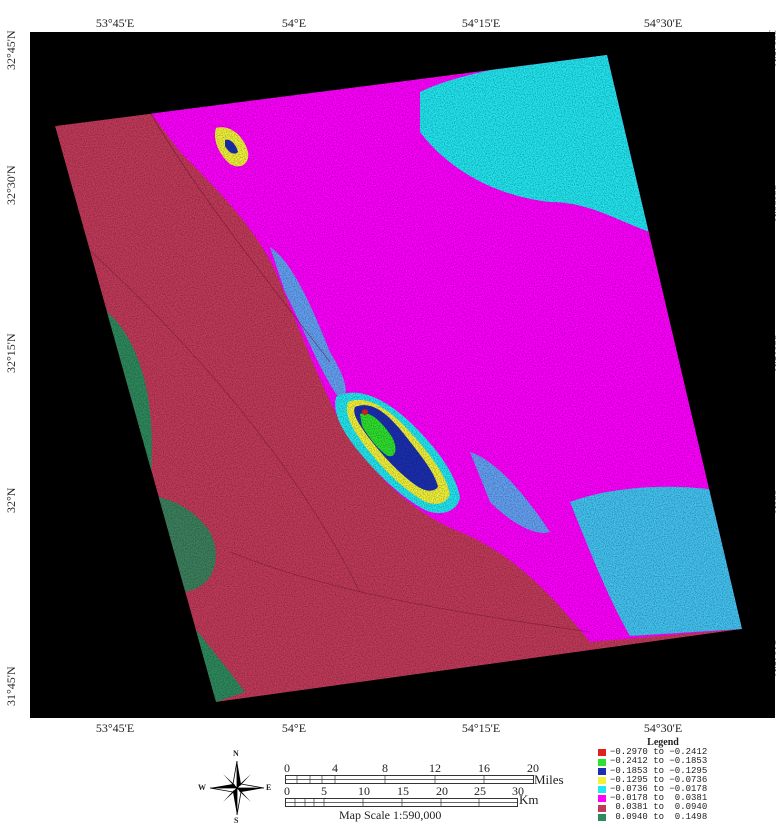  I want to click on bottom-lon-label: 54°15'E, so click(481, 728).